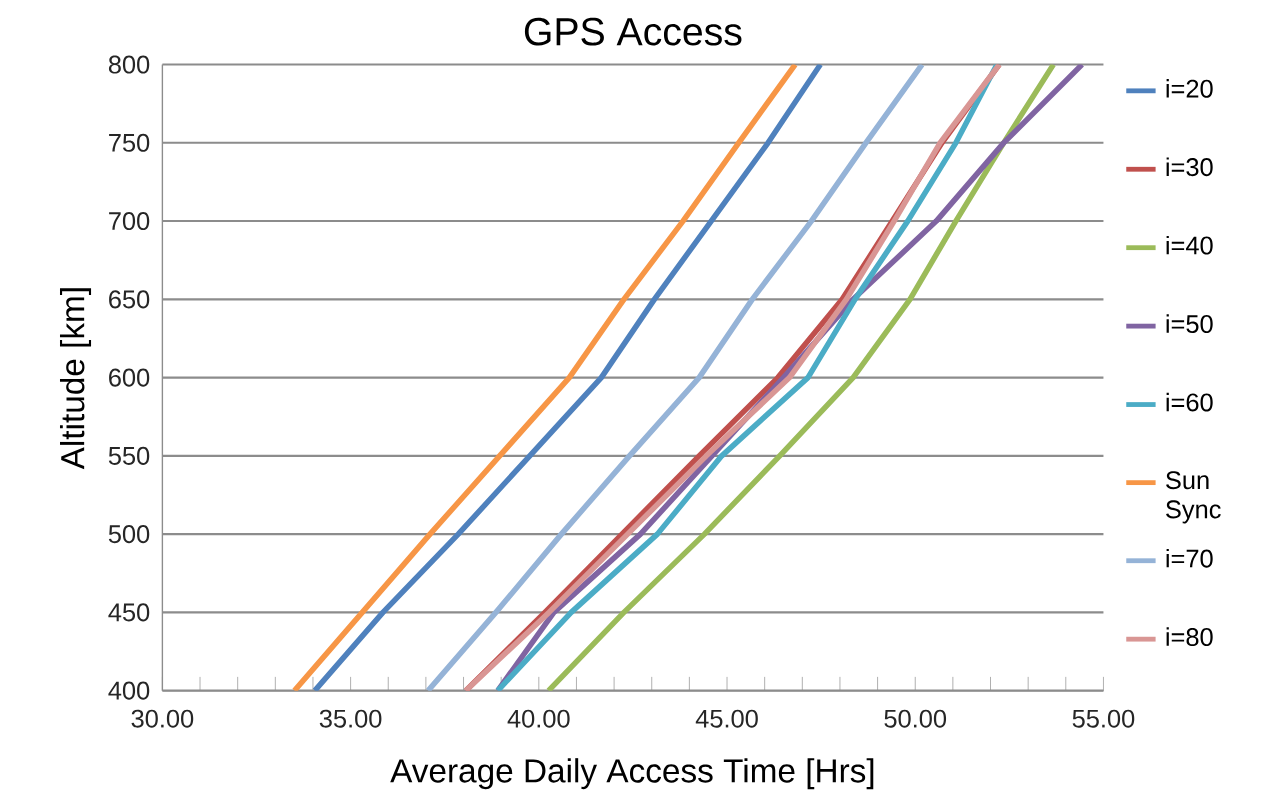 The width and height of the screenshot is (1275, 812). Describe the element at coordinates (1189, 402) in the screenshot. I see `legend-label: i=60` at that location.